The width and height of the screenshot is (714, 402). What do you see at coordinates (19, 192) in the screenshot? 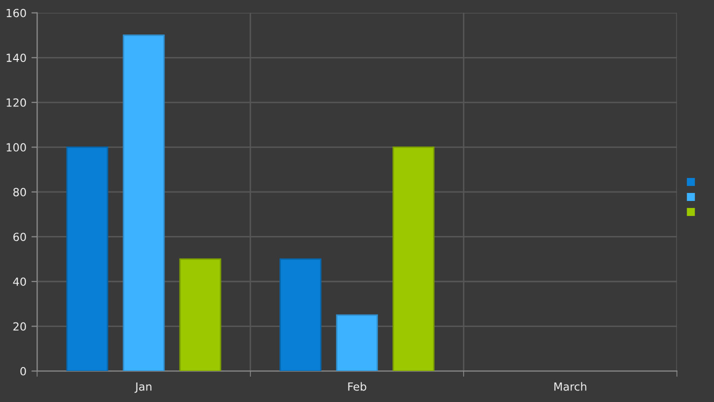
I see `y-tick-label: 80` at bounding box center [19, 192].